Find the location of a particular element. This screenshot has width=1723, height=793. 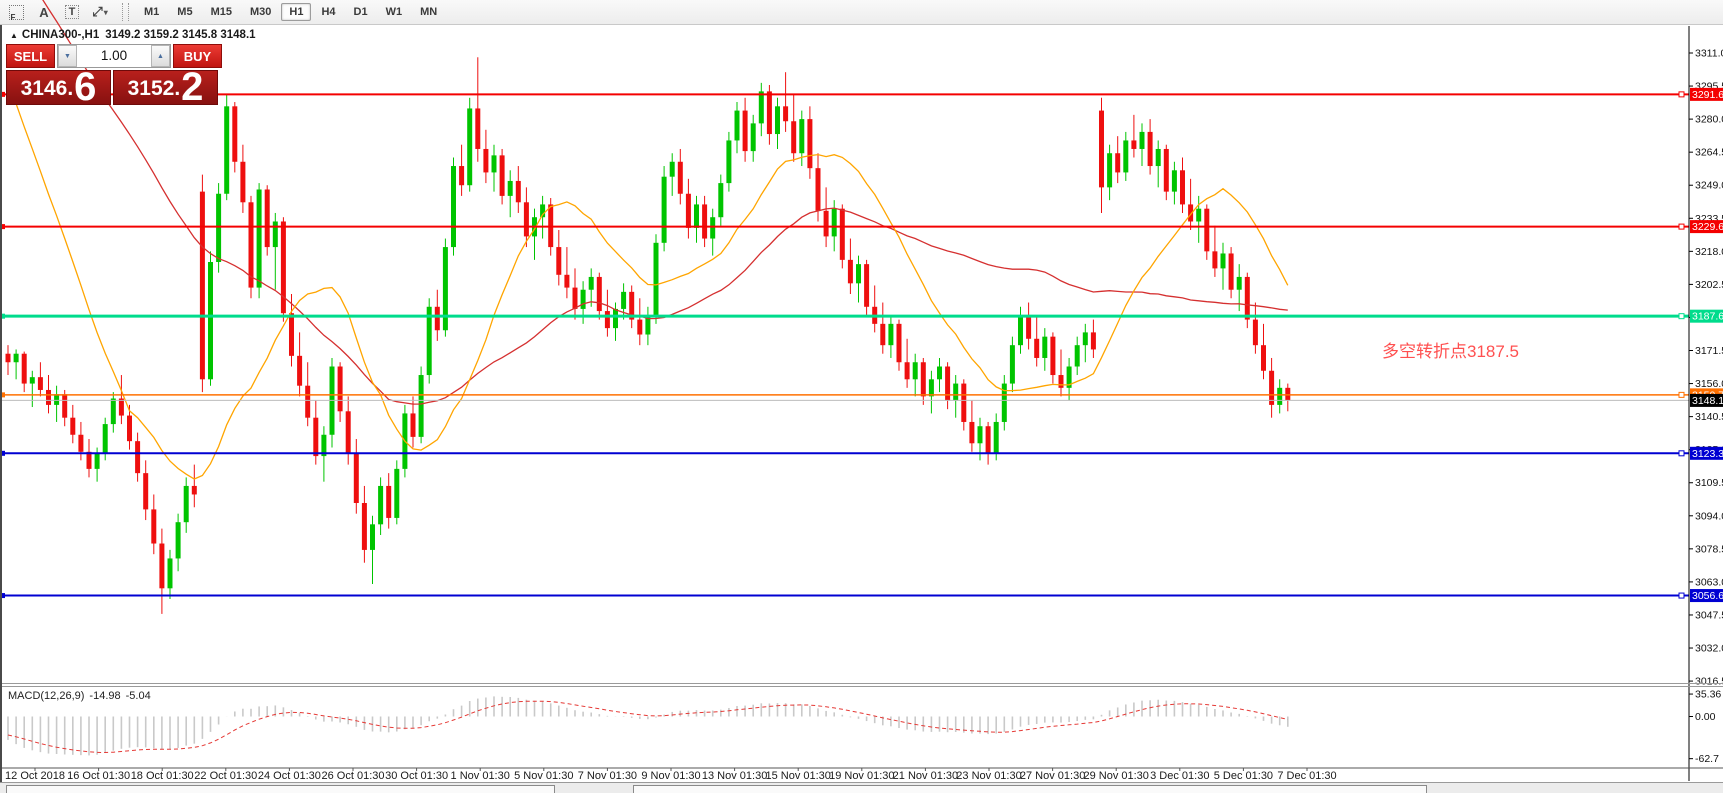

macd-axis-label: 35.36 is located at coordinates (1708, 695).